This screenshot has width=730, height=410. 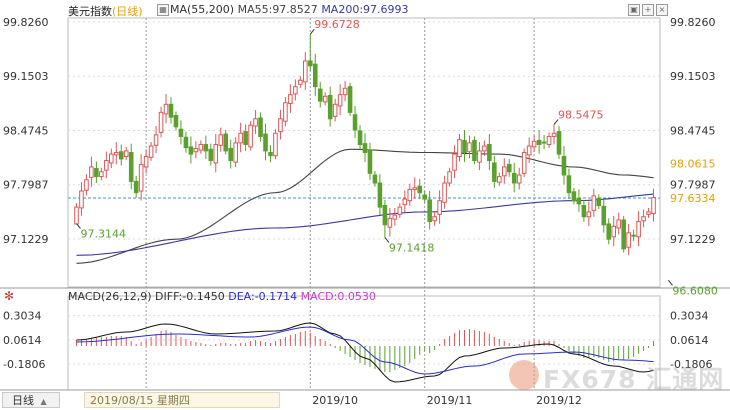 I want to click on macd-params: MACD(26,12,9), so click(x=110, y=296).